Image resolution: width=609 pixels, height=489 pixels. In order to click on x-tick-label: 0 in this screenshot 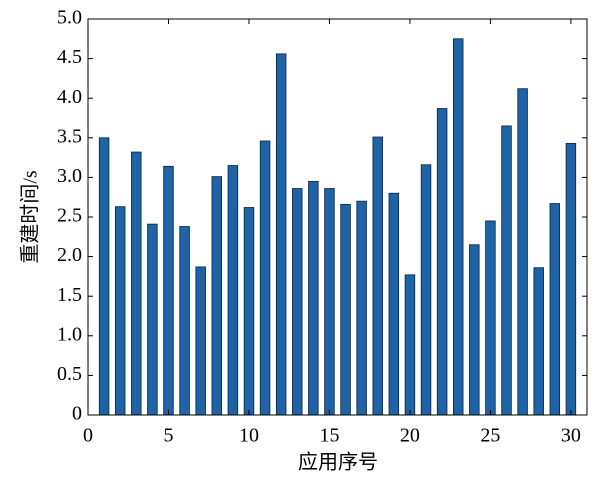, I will do `click(88, 436)`.